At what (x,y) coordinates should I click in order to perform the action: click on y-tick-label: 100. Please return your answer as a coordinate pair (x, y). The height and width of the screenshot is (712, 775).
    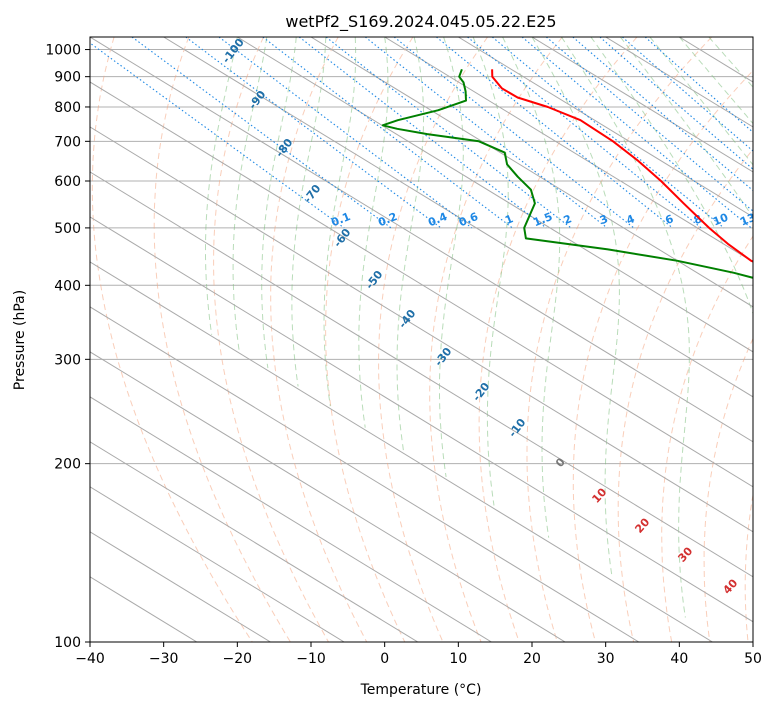
    Looking at the image, I should click on (67, 643).